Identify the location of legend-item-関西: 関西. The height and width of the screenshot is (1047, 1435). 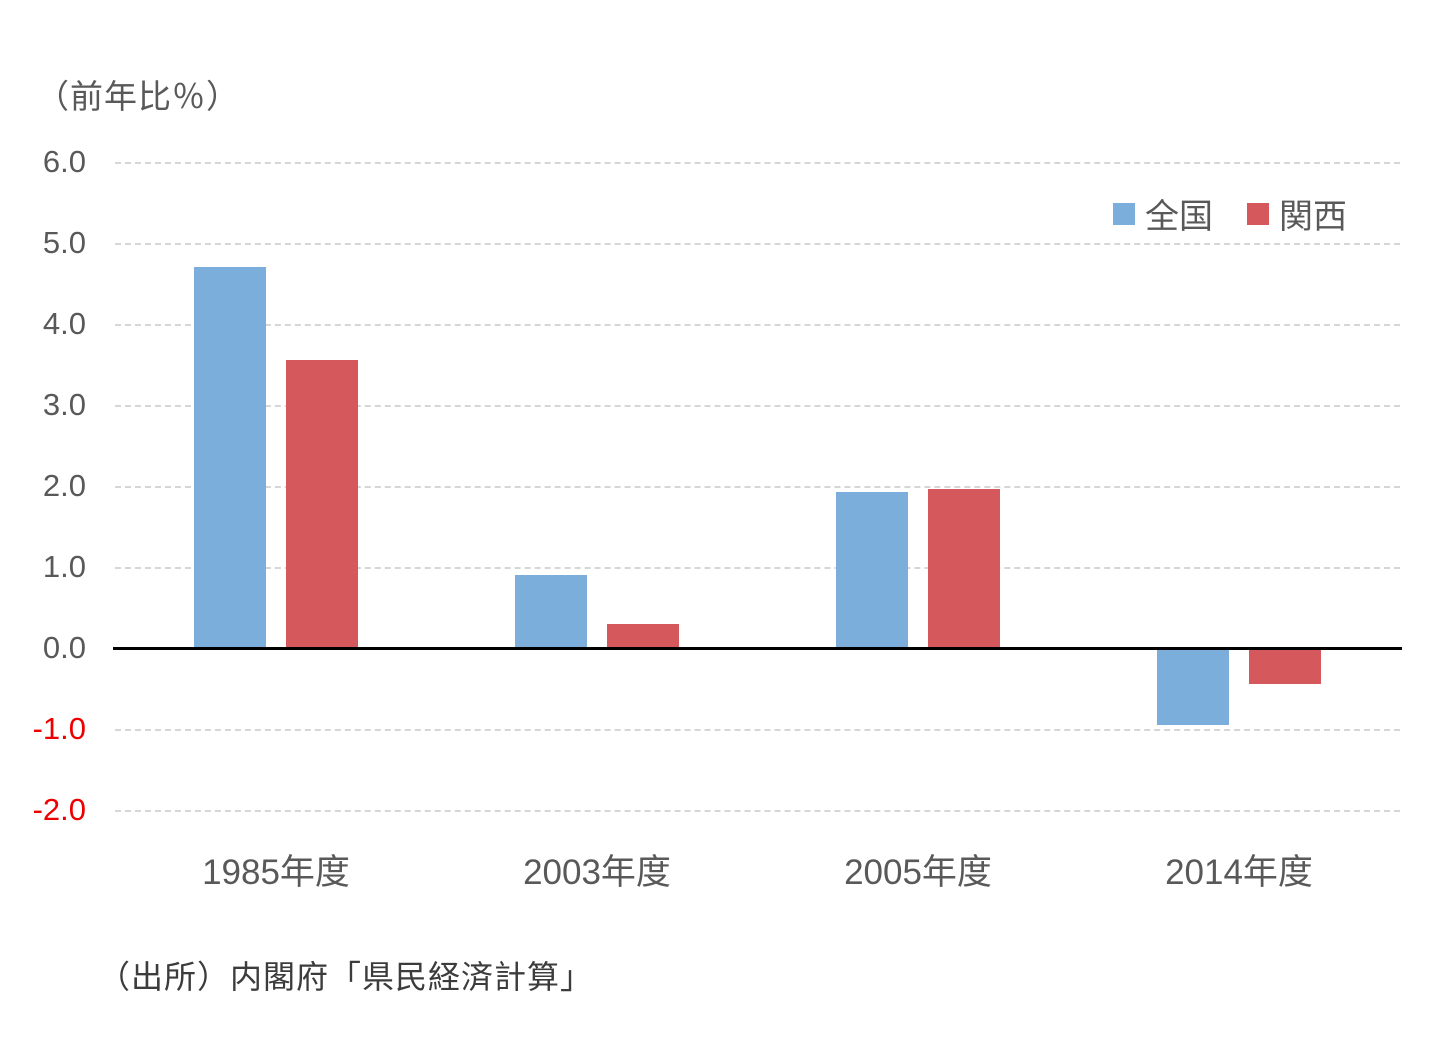
(1297, 213).